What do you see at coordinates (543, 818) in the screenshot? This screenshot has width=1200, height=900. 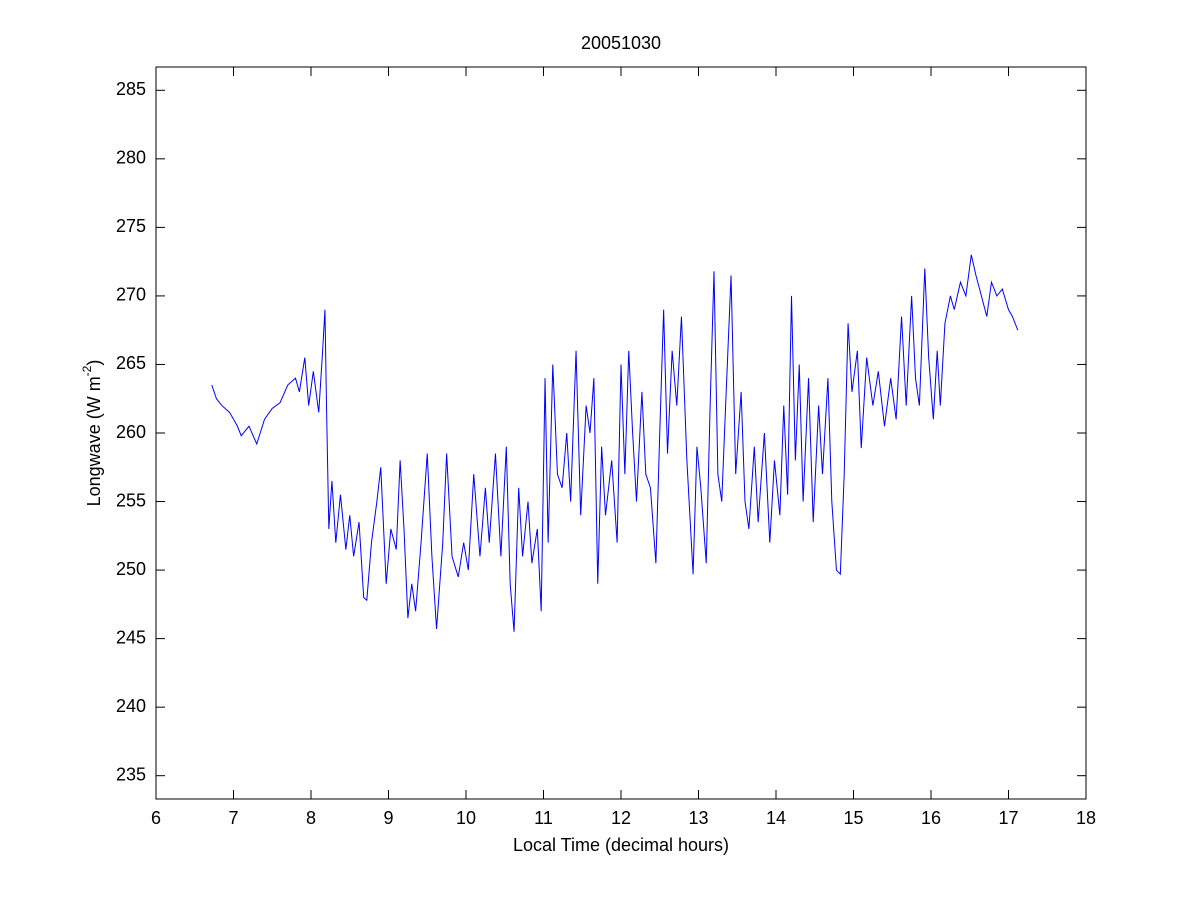 I see `x-tick-label: 11` at bounding box center [543, 818].